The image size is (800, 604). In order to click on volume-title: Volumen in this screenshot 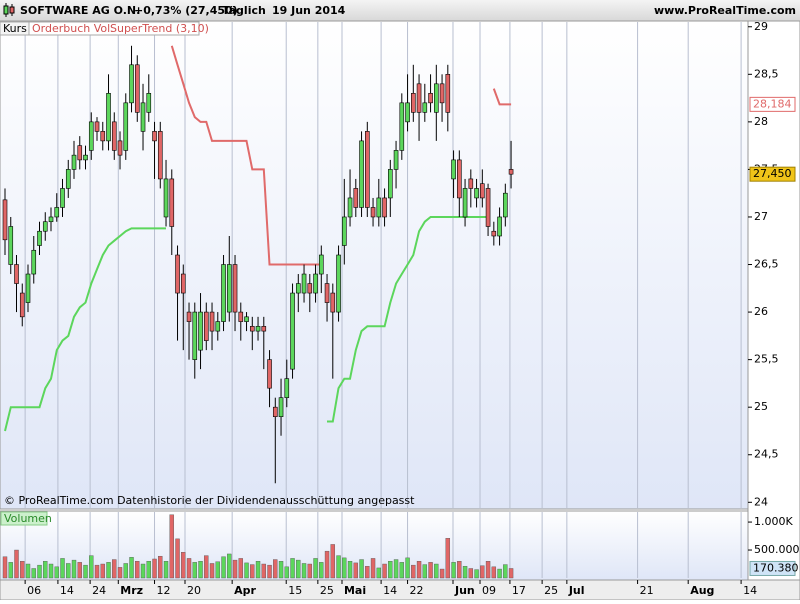, I will do `click(28, 518)`.